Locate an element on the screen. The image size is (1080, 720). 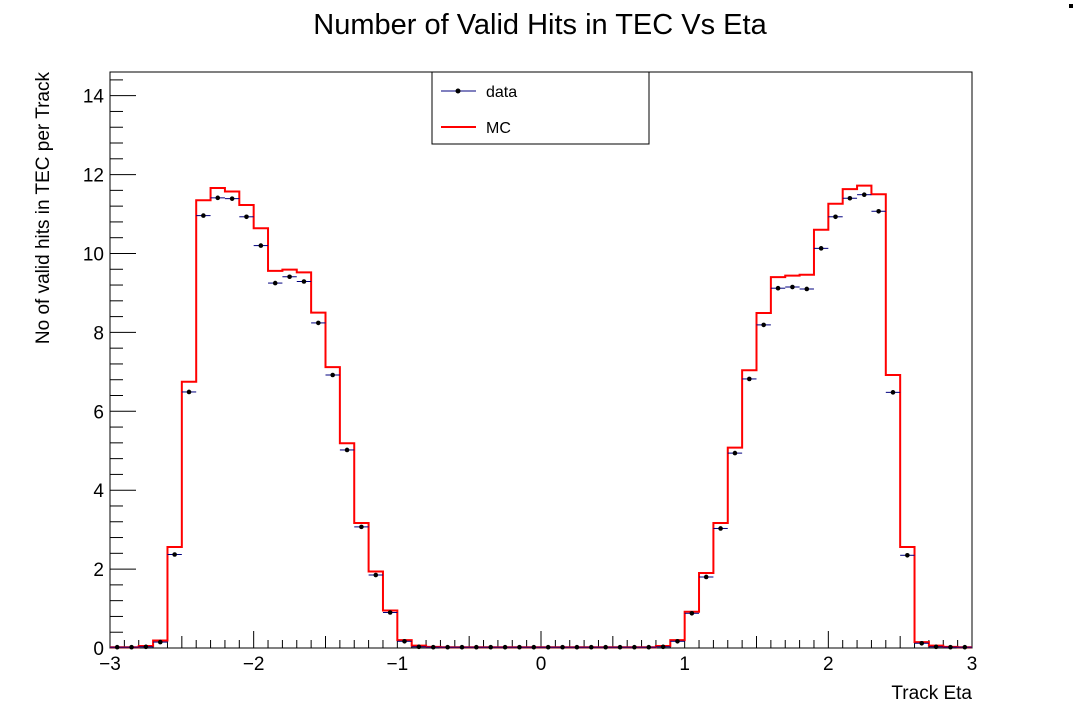
y-axis-label: No of valid hits in TEC per Track is located at coordinates (43, 208).